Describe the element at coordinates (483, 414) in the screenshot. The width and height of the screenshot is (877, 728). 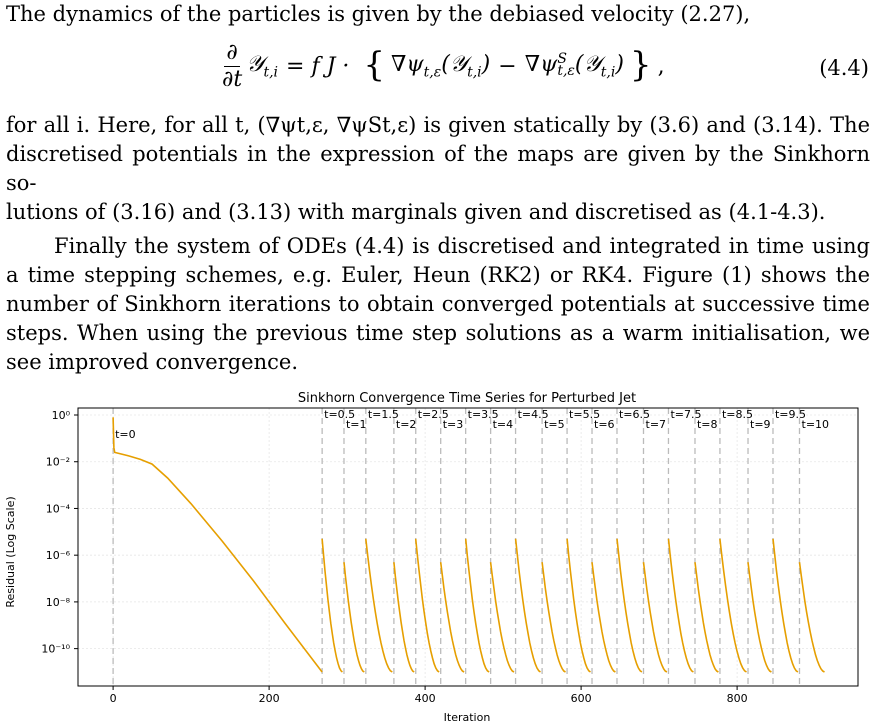
I see `time-marker-label: t=3.5` at that location.